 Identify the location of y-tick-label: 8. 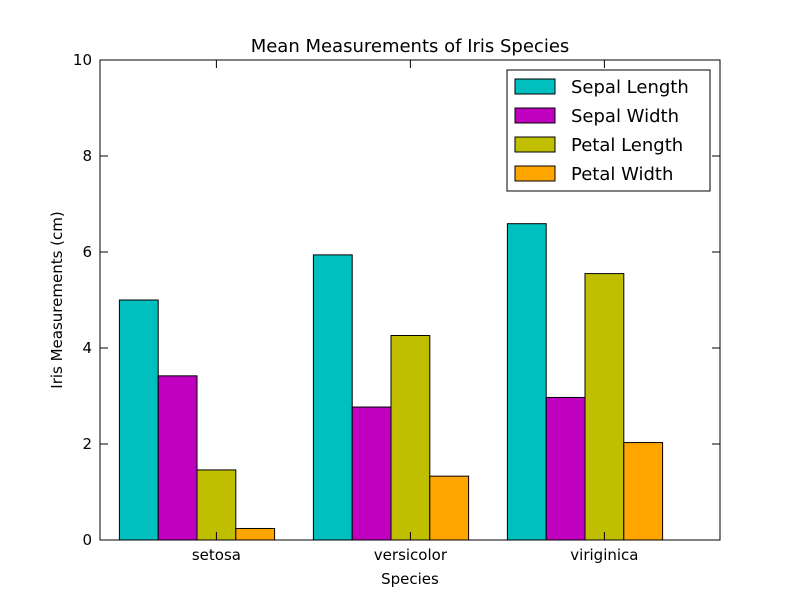
(87, 156).